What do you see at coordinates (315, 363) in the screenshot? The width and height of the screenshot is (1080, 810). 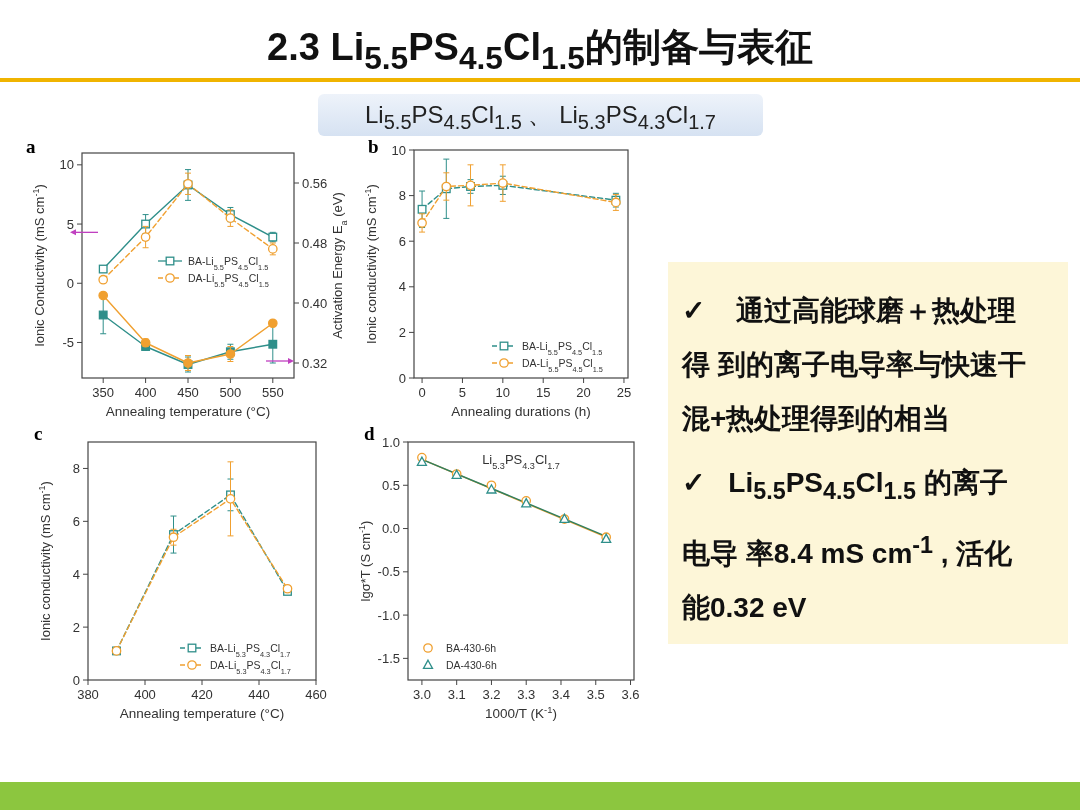 I see `y2-tick-label: 0.32` at bounding box center [315, 363].